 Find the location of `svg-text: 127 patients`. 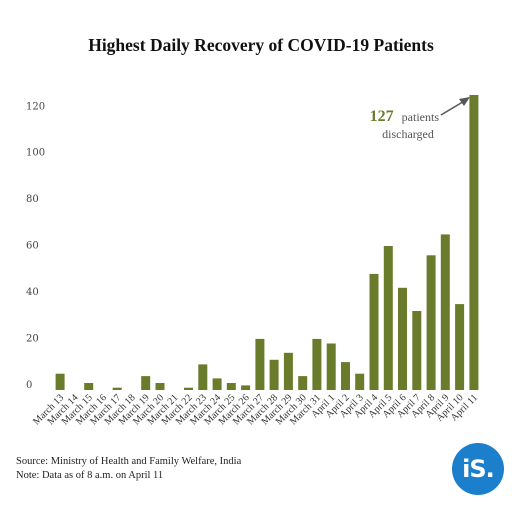

svg-text: 127 patients is located at coordinates (405, 115).